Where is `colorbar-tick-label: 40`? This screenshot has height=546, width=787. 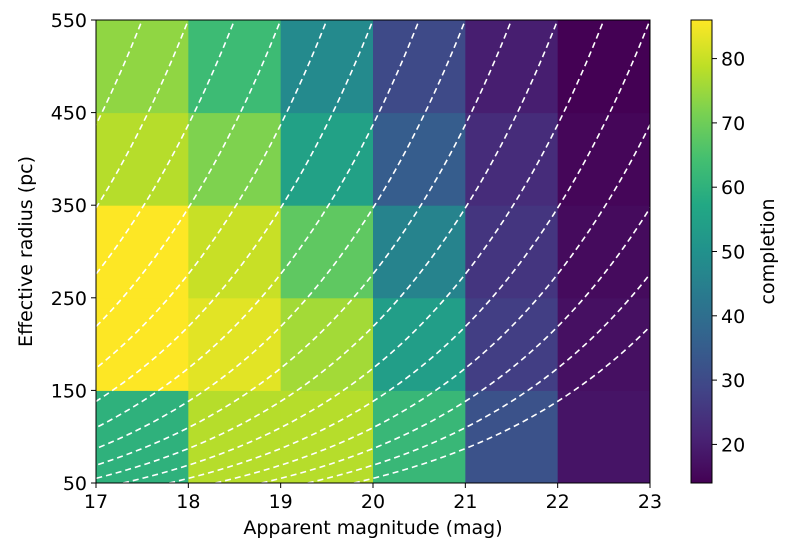 colorbar-tick-label: 40 is located at coordinates (733, 317).